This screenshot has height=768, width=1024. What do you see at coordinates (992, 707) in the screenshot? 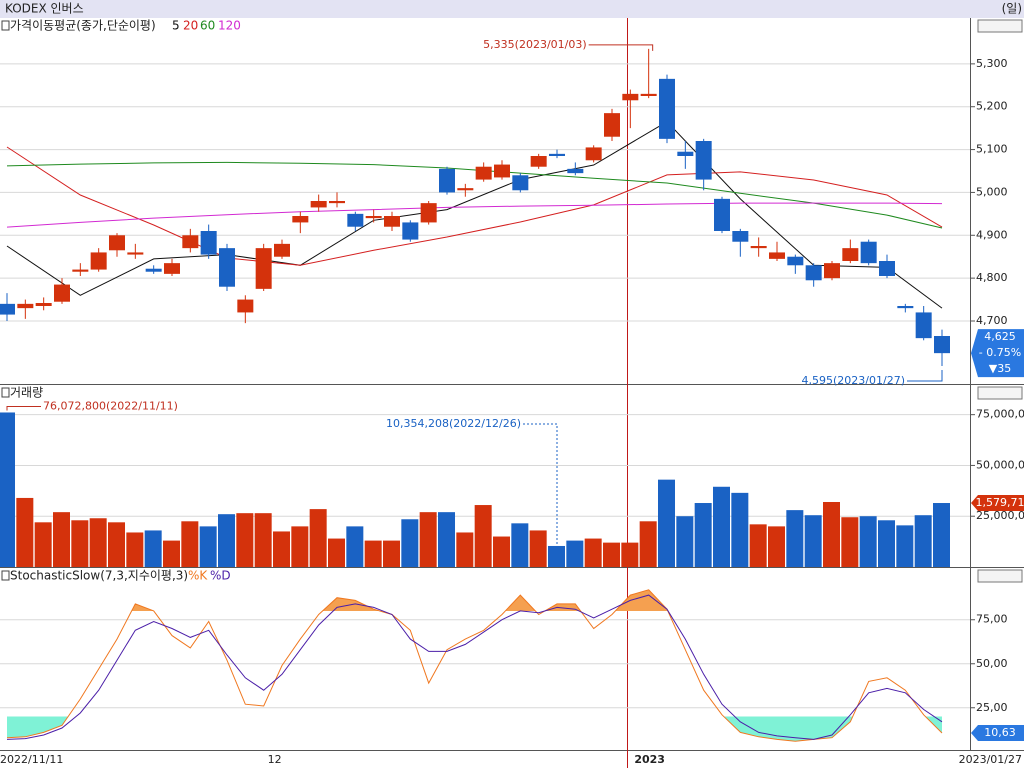
I see `y-tick-label: 25,00` at bounding box center [992, 707].